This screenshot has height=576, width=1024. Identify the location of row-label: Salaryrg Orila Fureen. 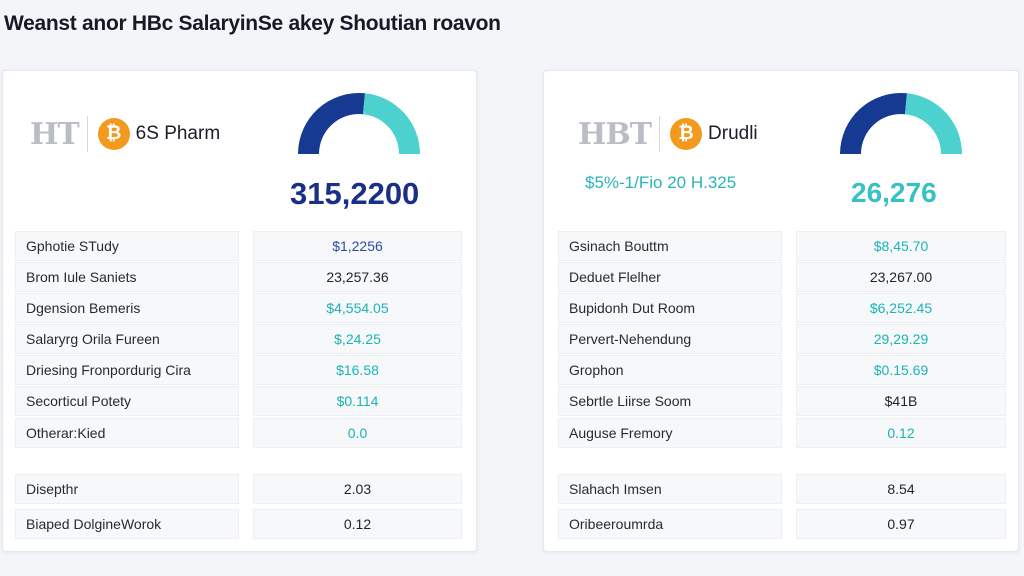
(127, 339).